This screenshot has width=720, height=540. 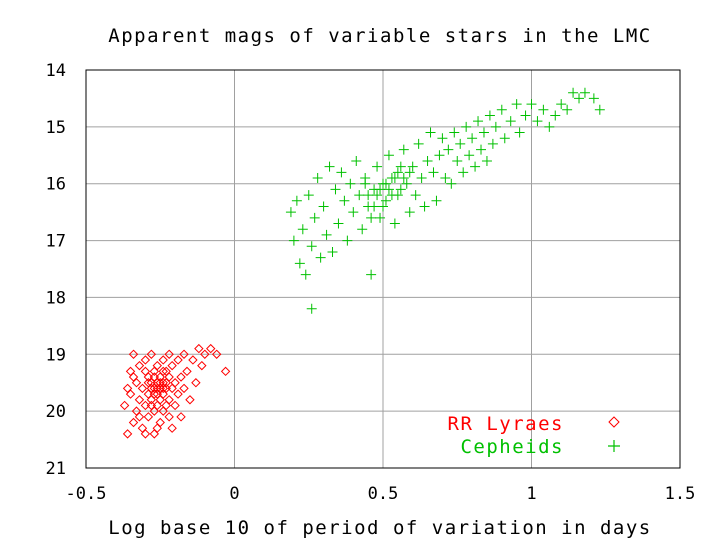 I want to click on y-tick-label: 19, so click(x=56, y=355).